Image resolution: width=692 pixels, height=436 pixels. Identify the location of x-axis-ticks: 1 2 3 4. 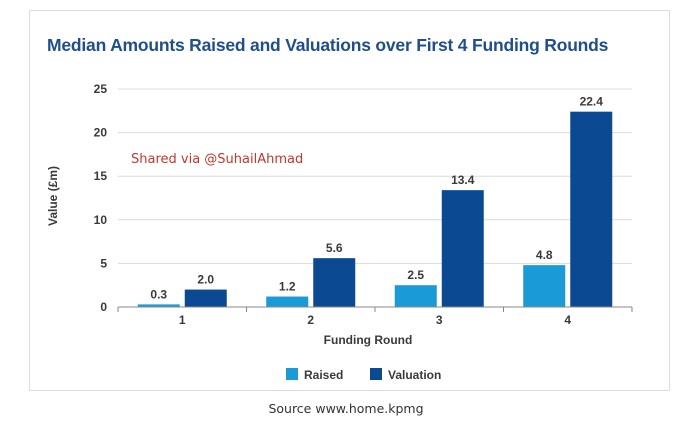
(375, 317).